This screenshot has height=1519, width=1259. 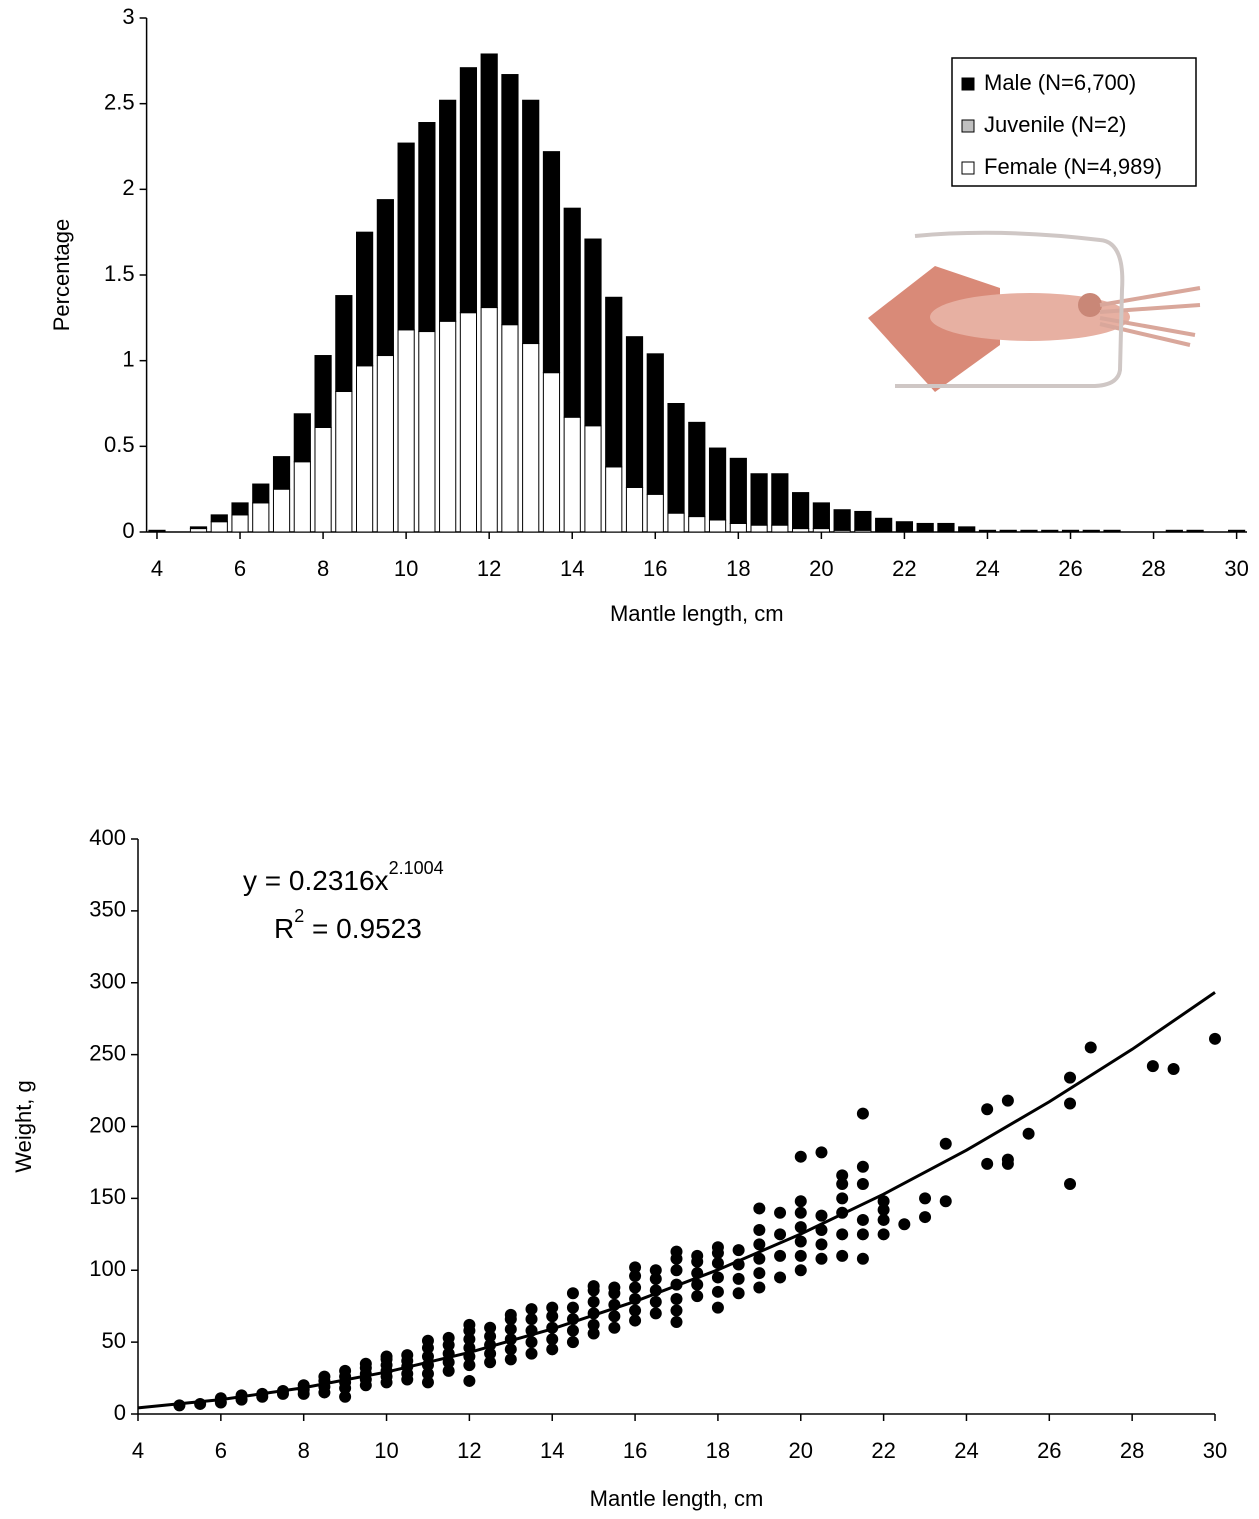 I want to click on x-axis-label: Mantle length, cm, so click(x=677, y=1498).